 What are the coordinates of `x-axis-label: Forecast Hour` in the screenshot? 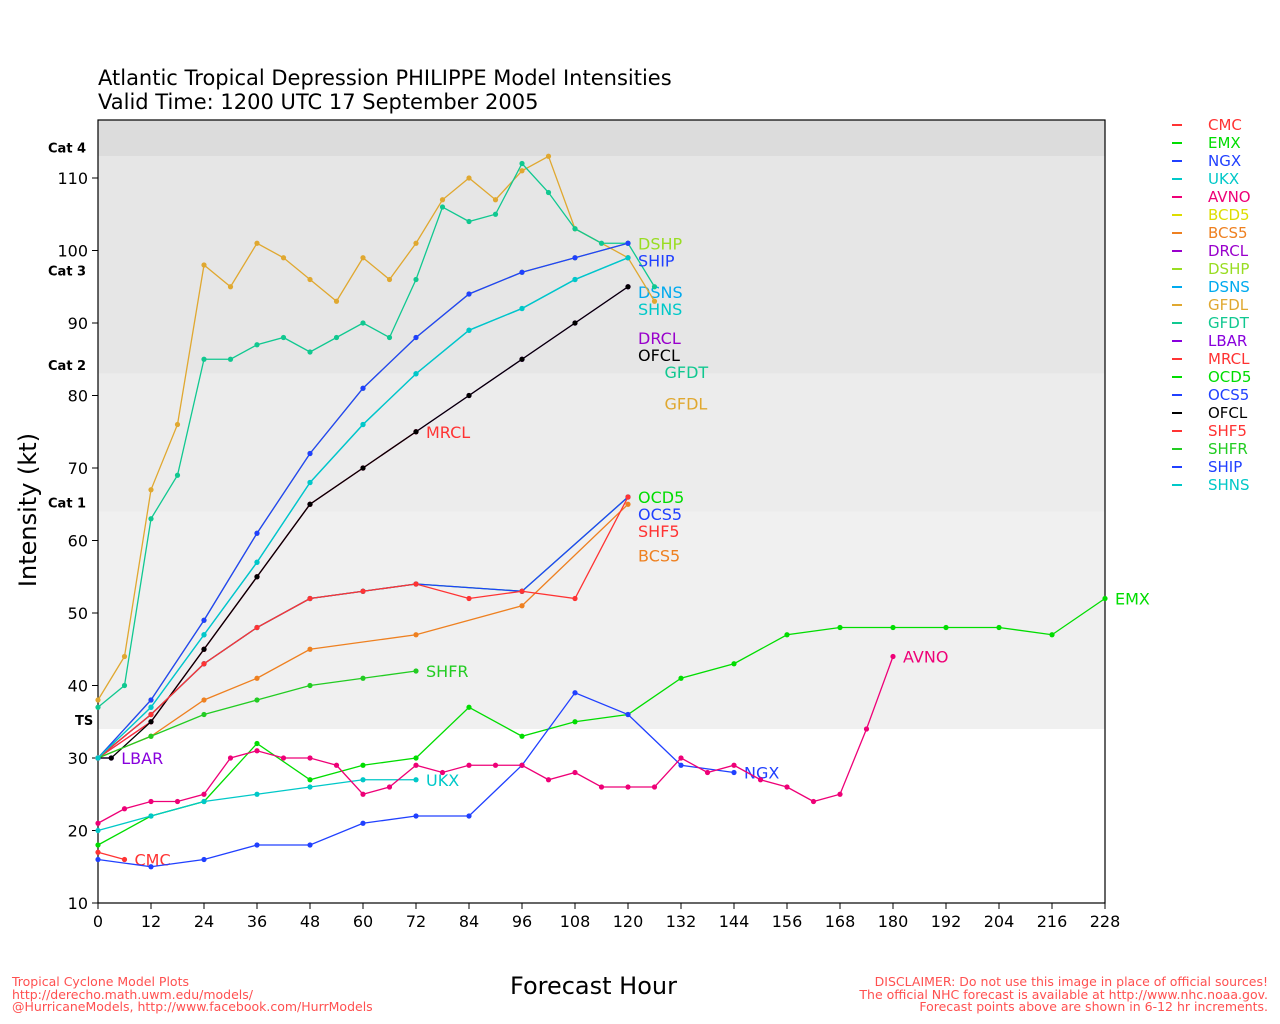 It's located at (593, 986).